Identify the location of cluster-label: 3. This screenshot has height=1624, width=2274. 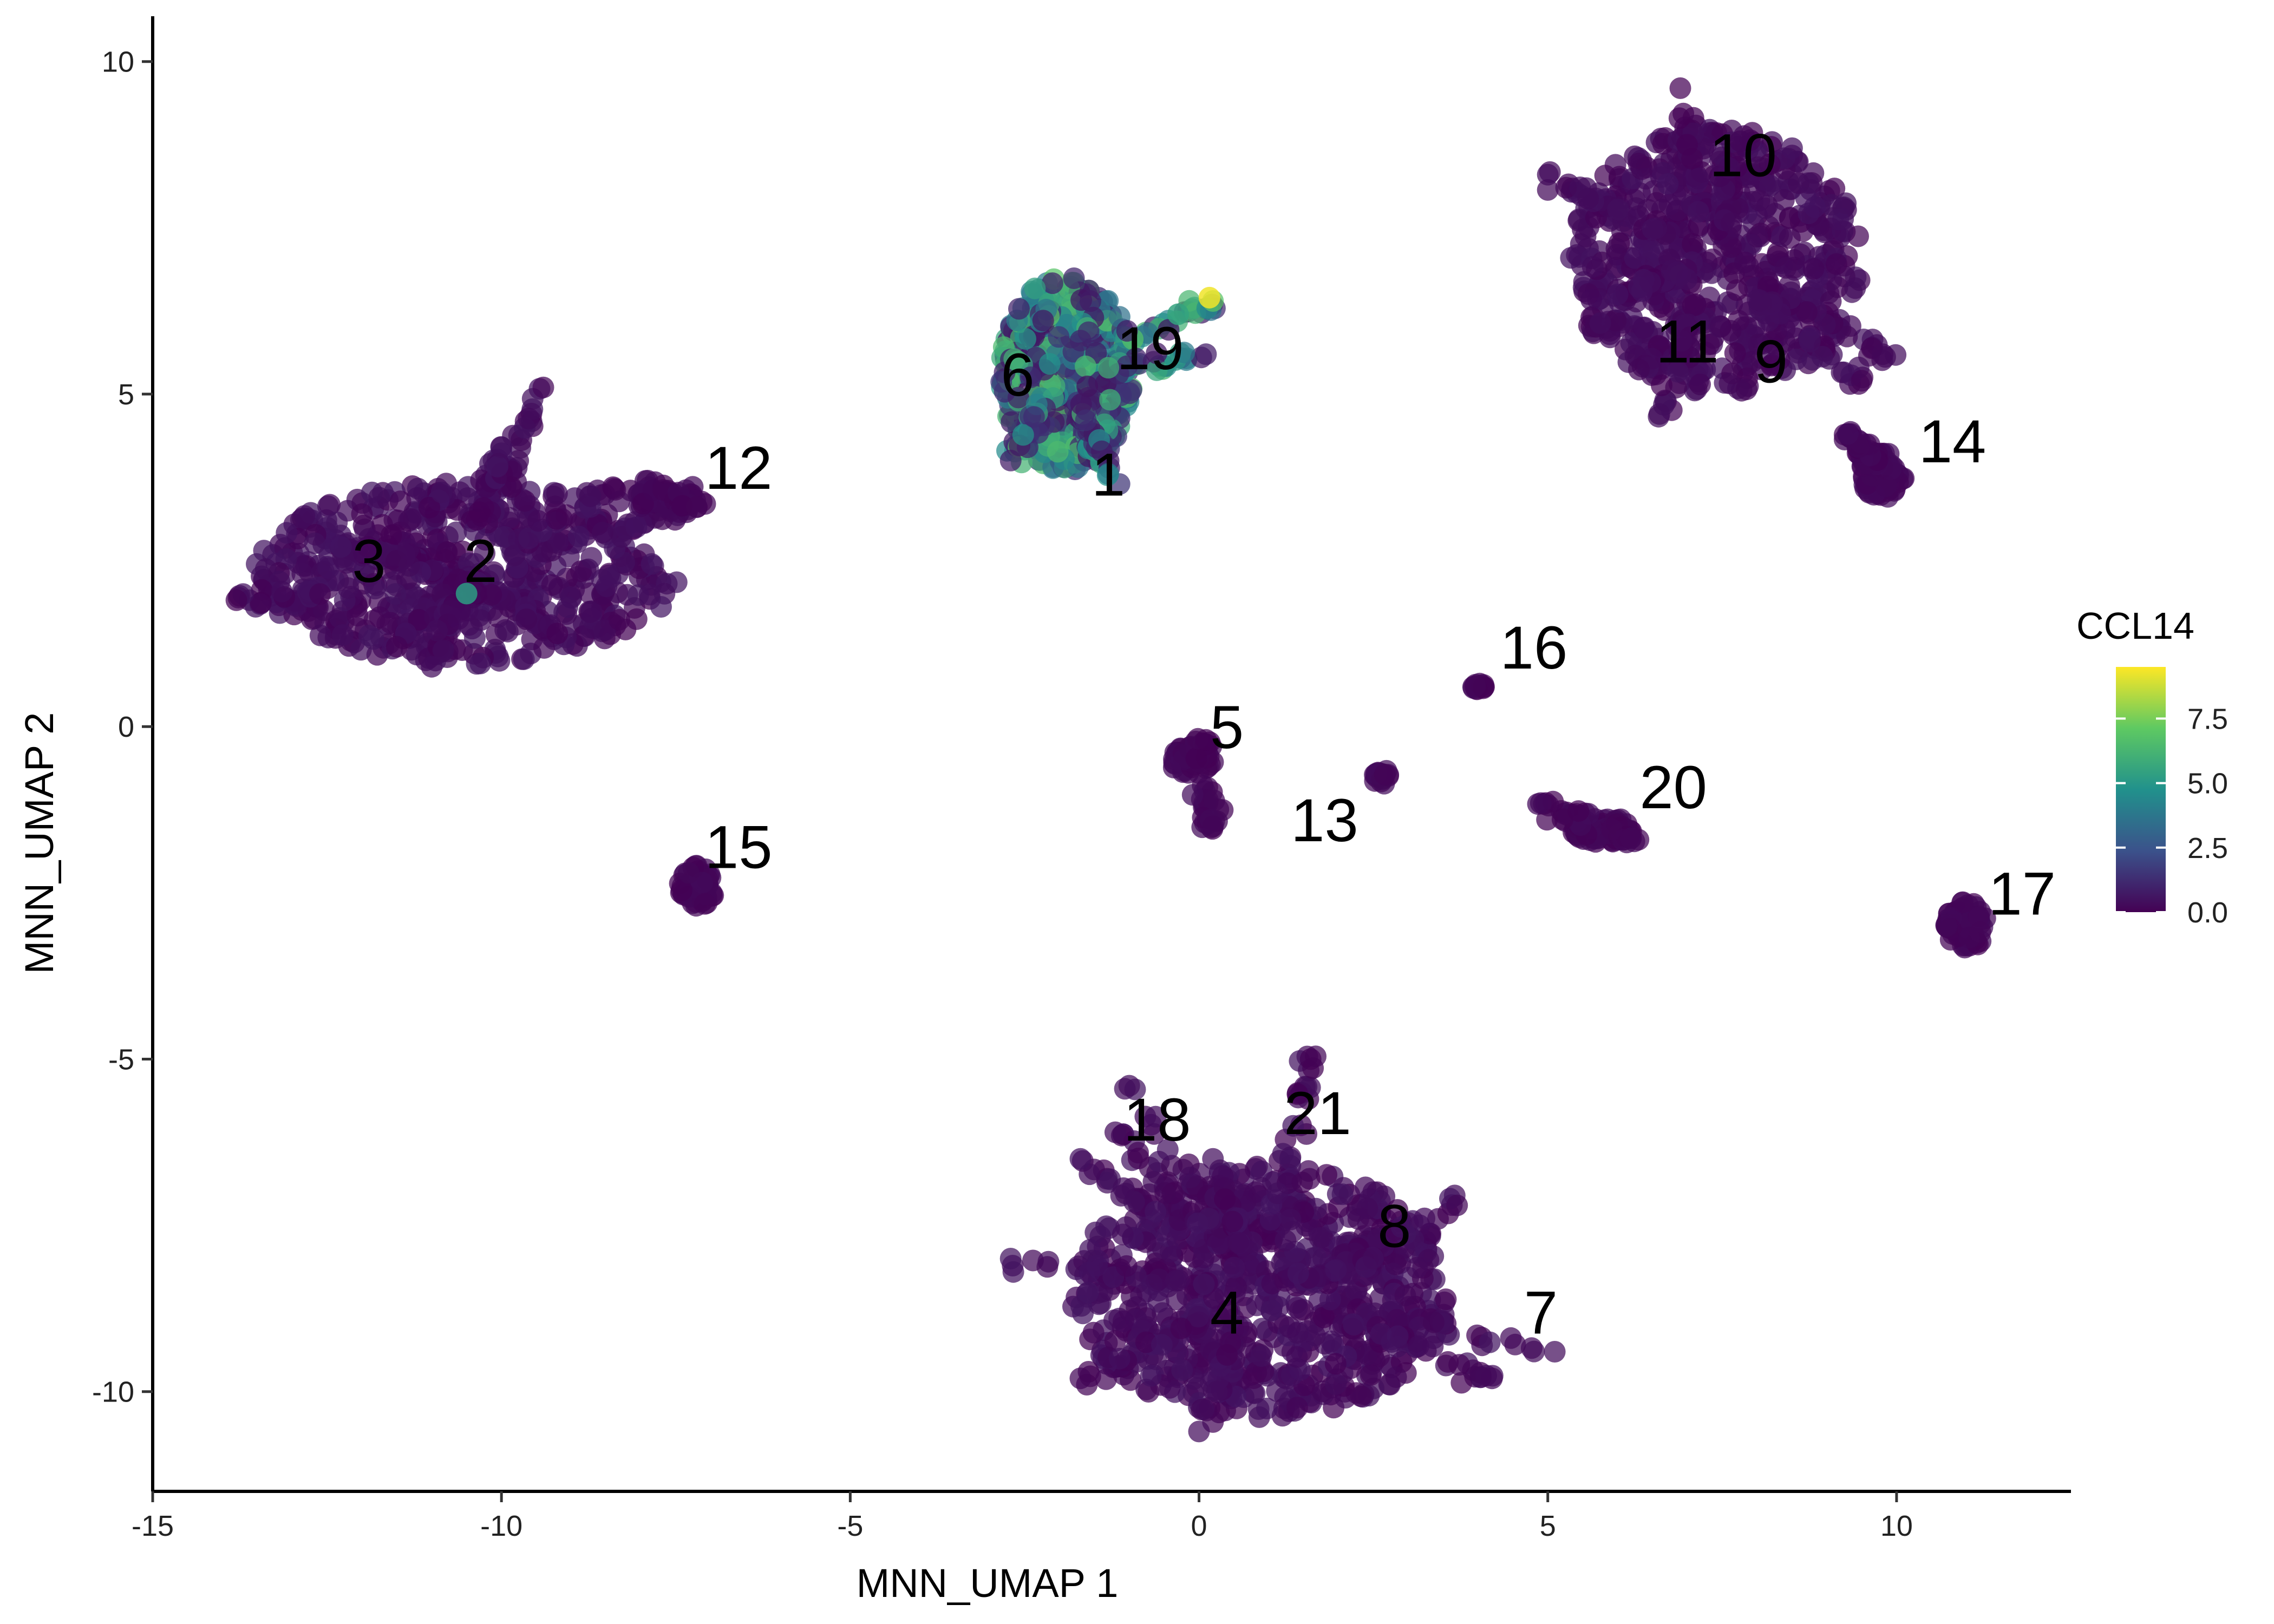
(369, 561).